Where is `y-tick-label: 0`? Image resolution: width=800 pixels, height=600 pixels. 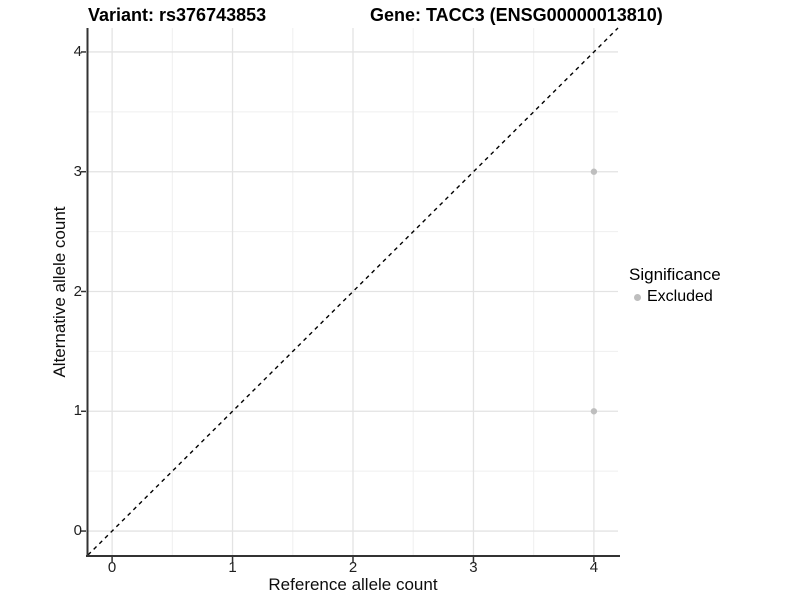 y-tick-label: 0 is located at coordinates (77, 531).